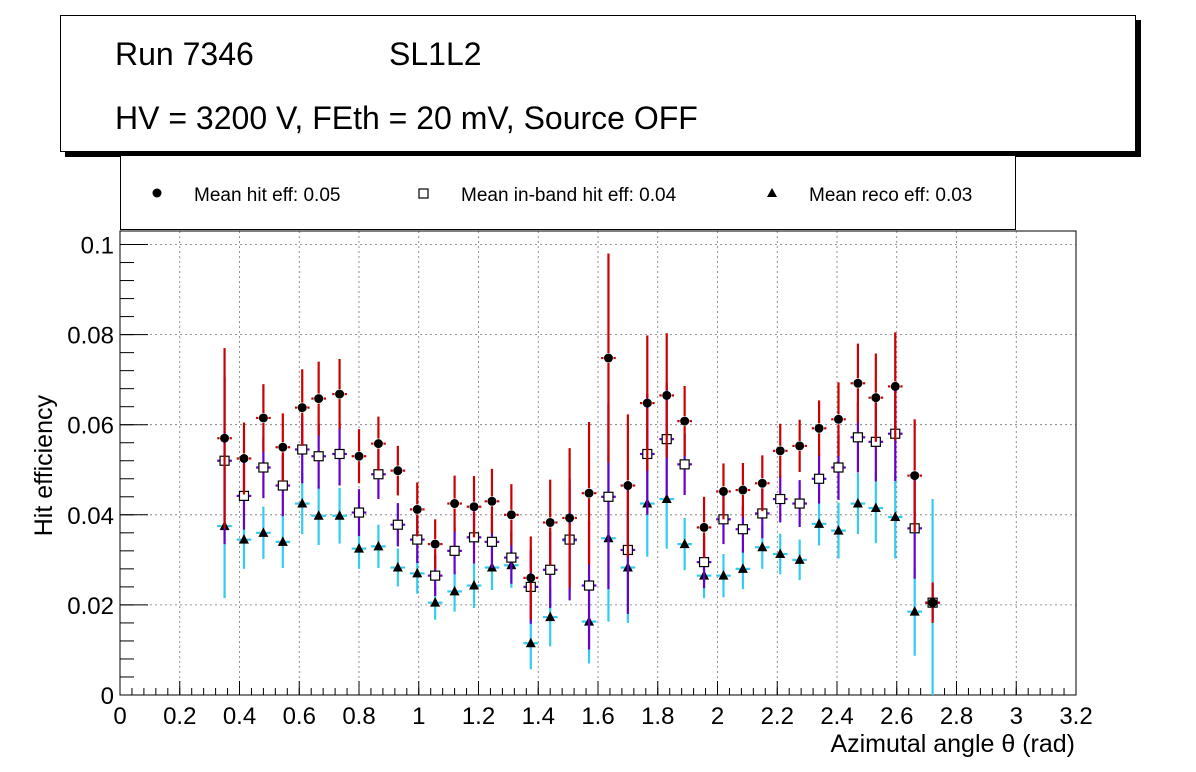  Describe the element at coordinates (952, 744) in the screenshot. I see `x-axis-label: Azimutal angle θ (rad)` at that location.